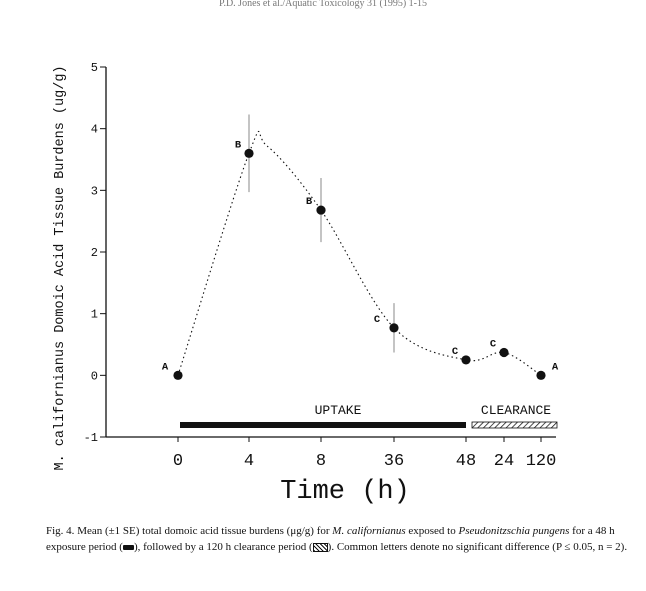 The height and width of the screenshot is (591, 646). I want to click on y-tick-label: 5, so click(94, 68).